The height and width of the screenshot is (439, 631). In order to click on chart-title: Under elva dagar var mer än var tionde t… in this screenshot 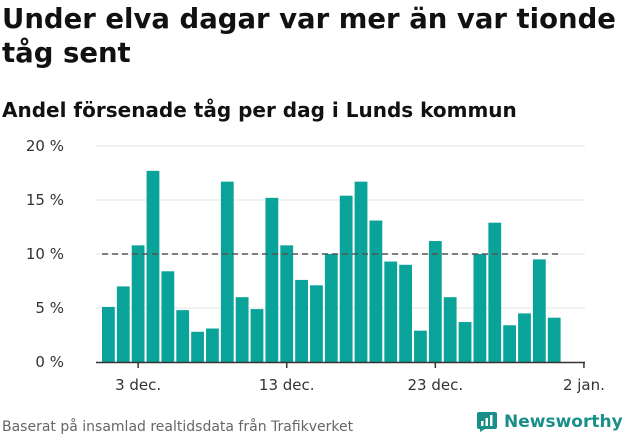, I will do `click(309, 36)`.